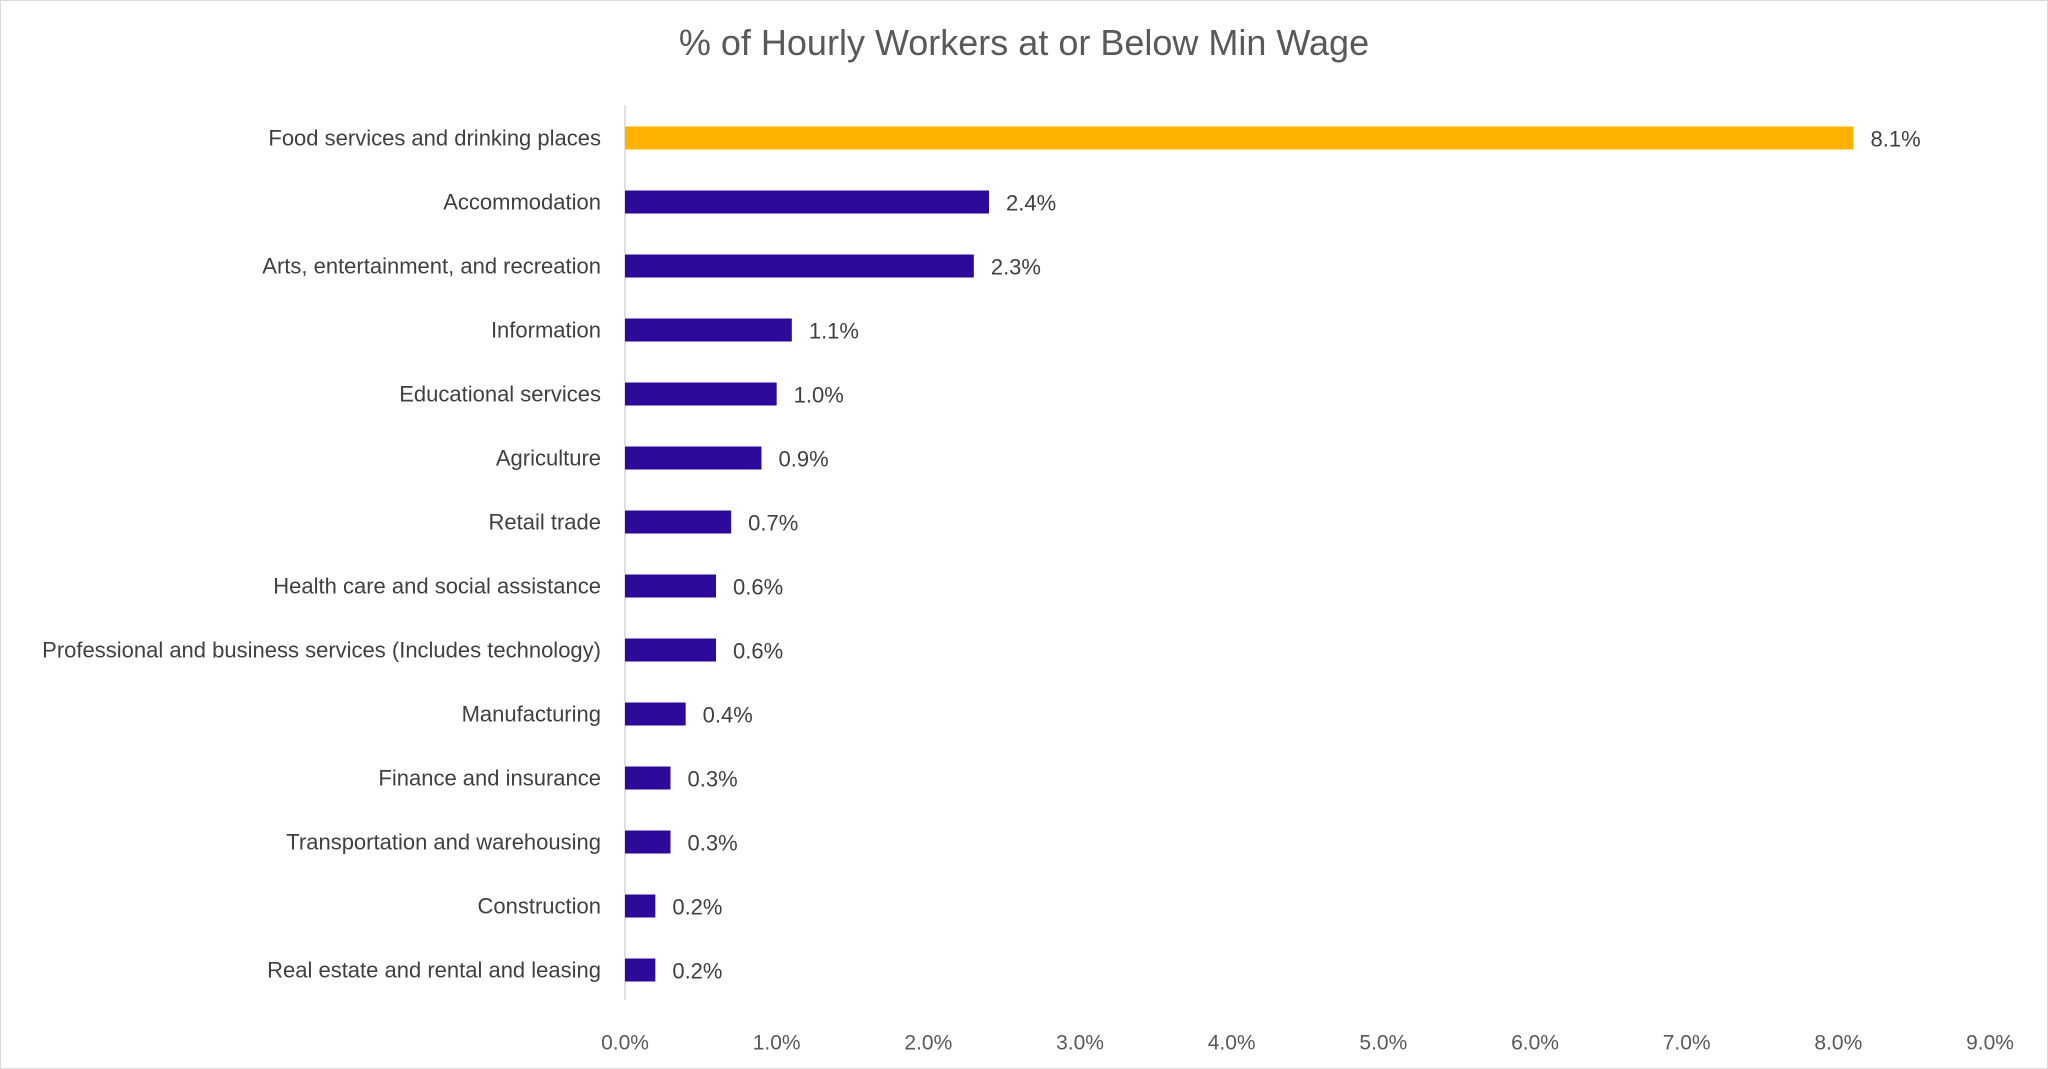  Describe the element at coordinates (1031, 203) in the screenshot. I see `value-label-1: 2.4%` at that location.